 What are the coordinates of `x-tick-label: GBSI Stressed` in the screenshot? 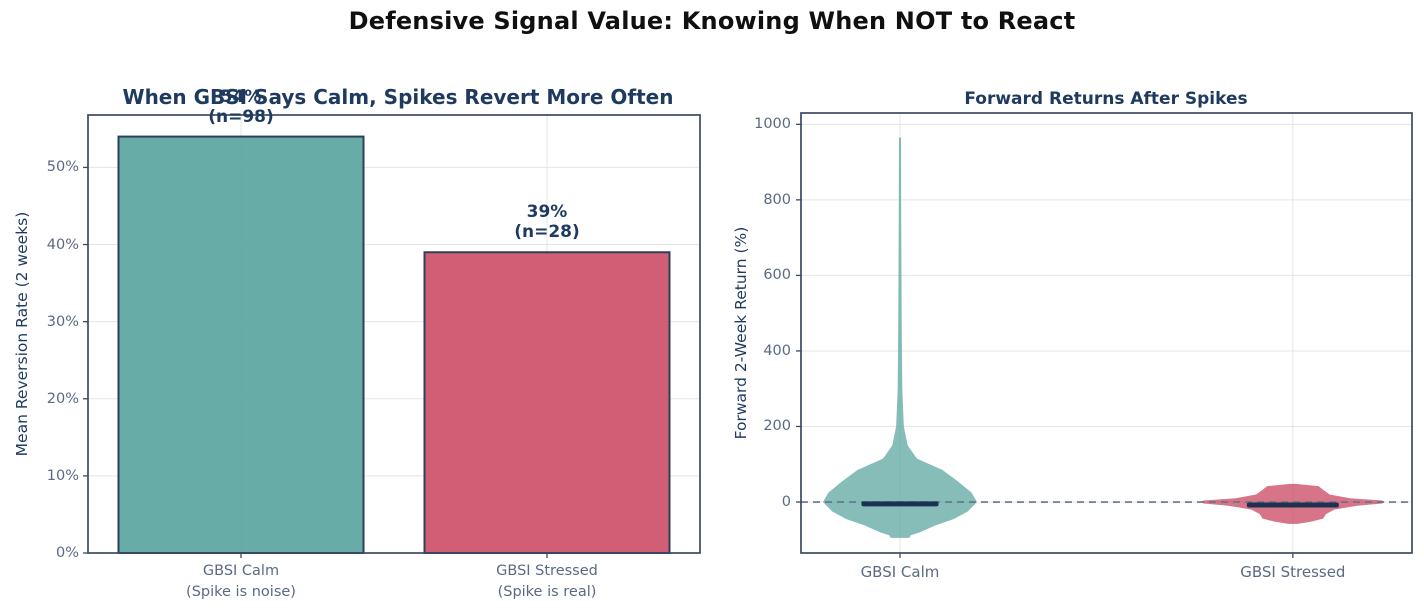 It's located at (1293, 572).